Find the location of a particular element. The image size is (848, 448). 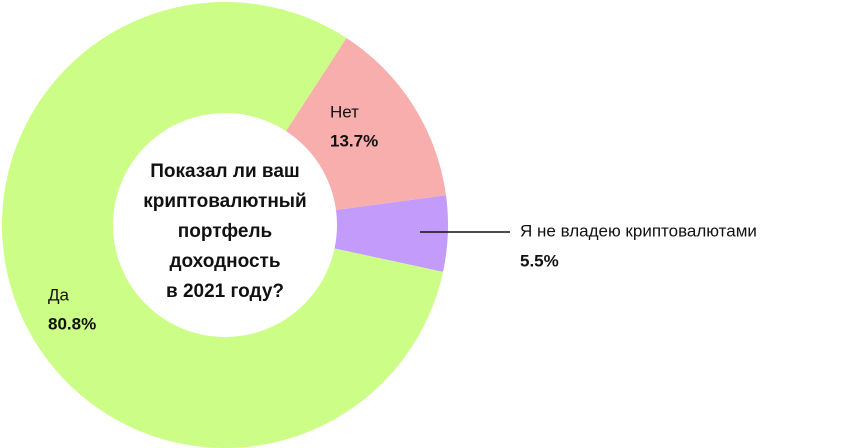

center-title: Показал ли ваш is located at coordinates (225, 171).